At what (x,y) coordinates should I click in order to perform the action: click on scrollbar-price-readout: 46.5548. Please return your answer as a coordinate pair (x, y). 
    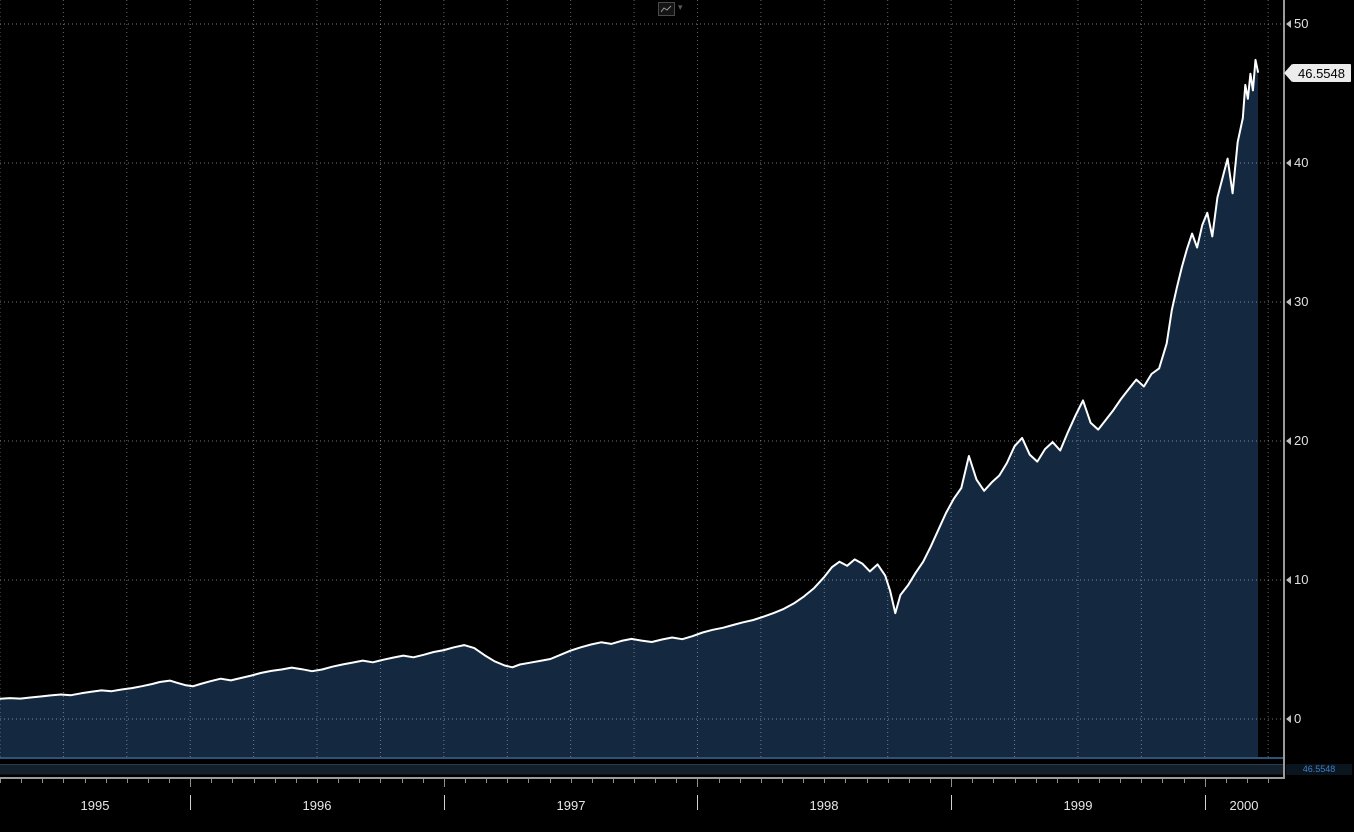
    Looking at the image, I should click on (1319, 769).